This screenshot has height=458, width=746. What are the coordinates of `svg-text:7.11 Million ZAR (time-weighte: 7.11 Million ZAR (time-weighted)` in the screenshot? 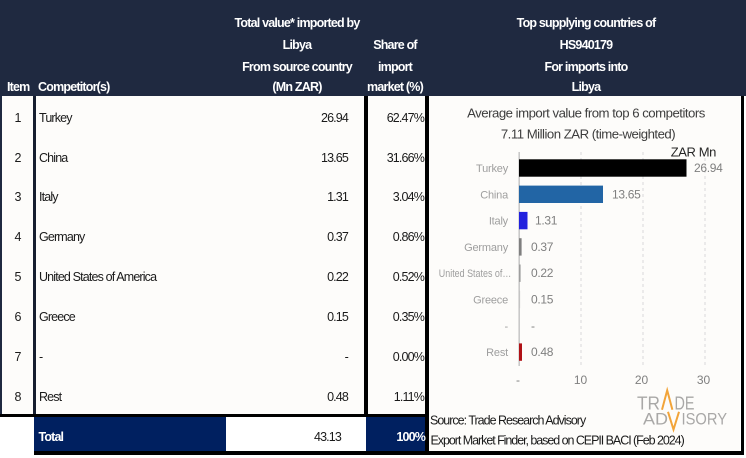 It's located at (588, 134).